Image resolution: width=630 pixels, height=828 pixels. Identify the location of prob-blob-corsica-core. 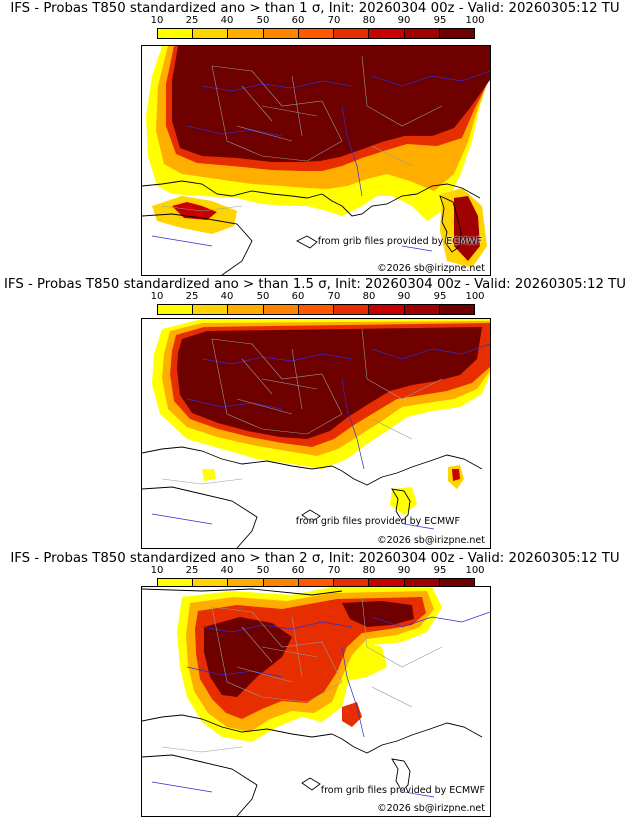
(456, 475).